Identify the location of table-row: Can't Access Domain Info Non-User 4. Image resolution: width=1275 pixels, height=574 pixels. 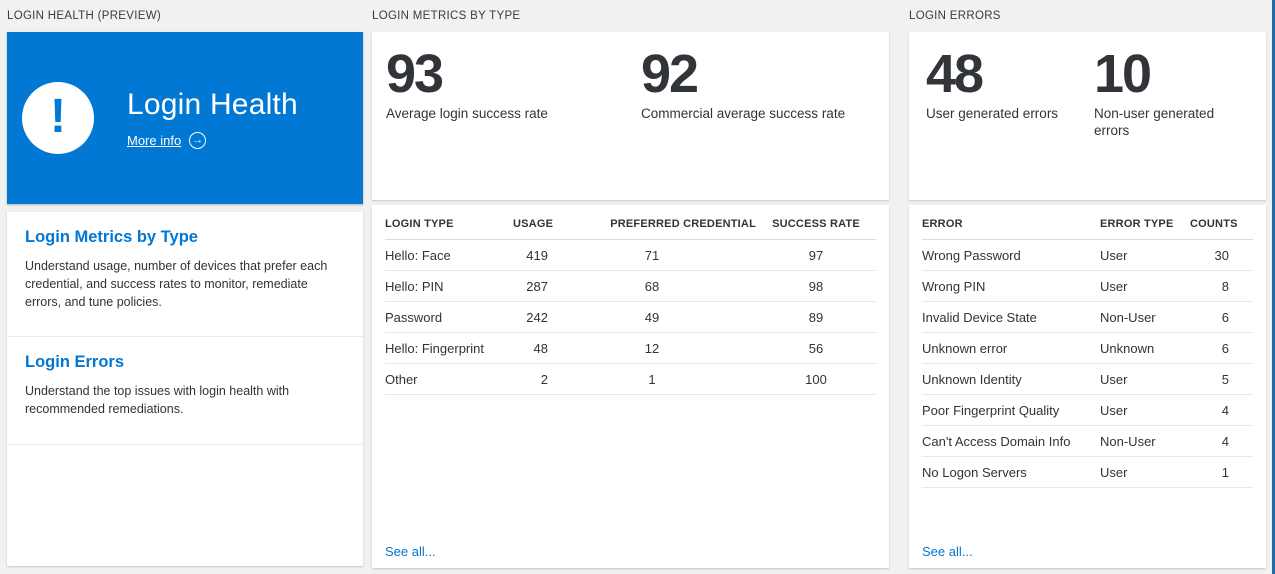
(1087, 441).